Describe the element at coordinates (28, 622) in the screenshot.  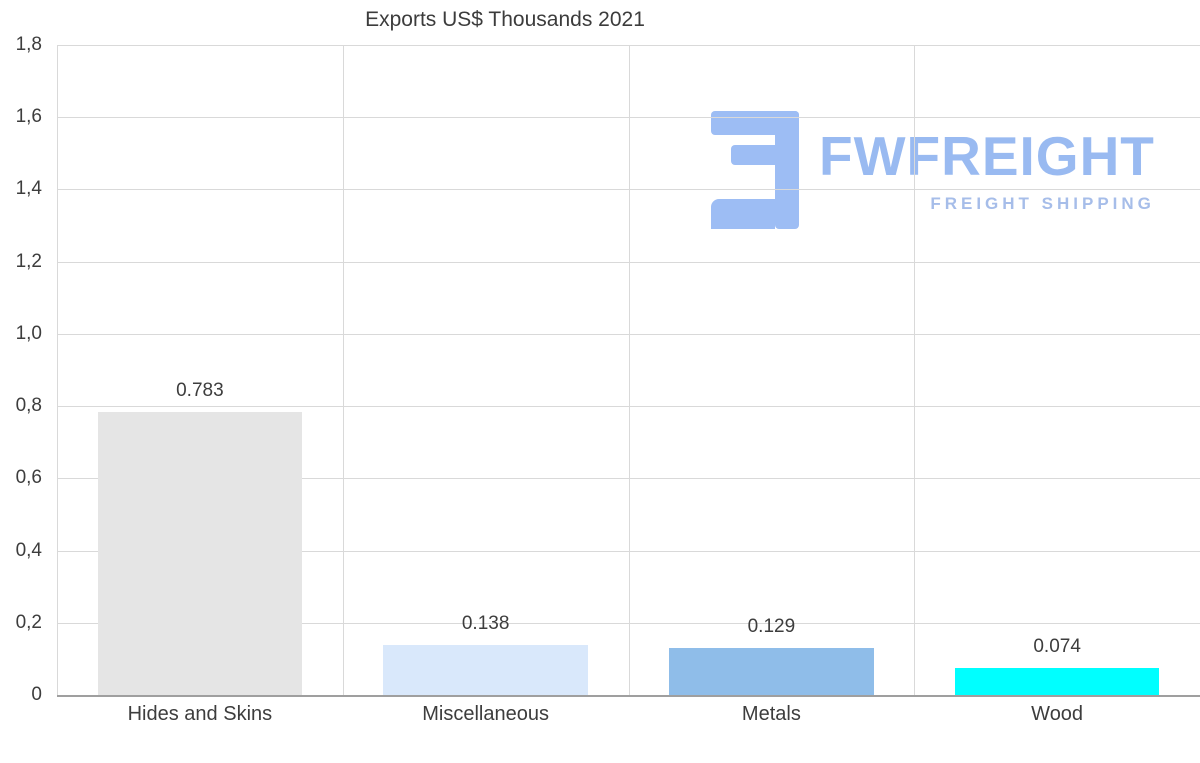
I see `y-tick-label: 0,2` at that location.